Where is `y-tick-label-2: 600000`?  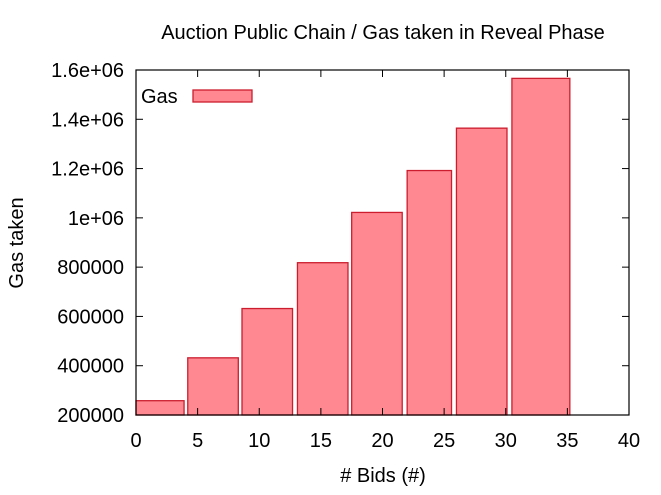 y-tick-label-2: 600000 is located at coordinates (90, 317).